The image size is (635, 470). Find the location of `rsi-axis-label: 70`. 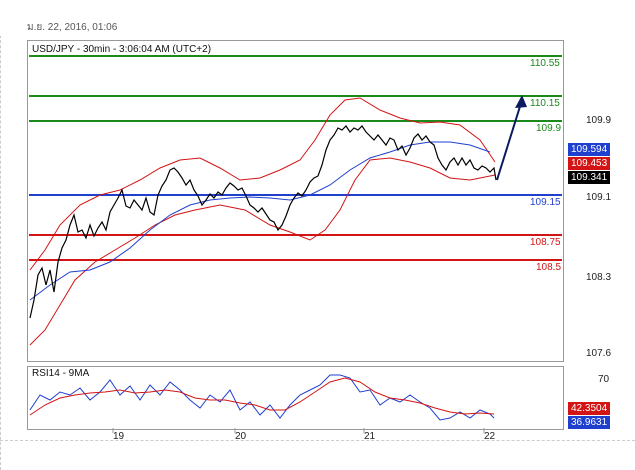

rsi-axis-label: 70 is located at coordinates (604, 379).